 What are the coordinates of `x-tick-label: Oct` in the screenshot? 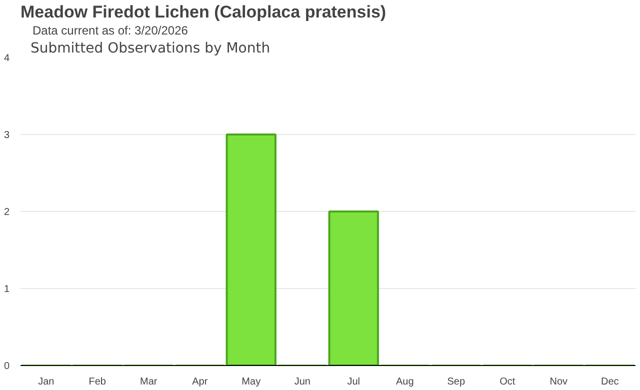 It's located at (508, 382).